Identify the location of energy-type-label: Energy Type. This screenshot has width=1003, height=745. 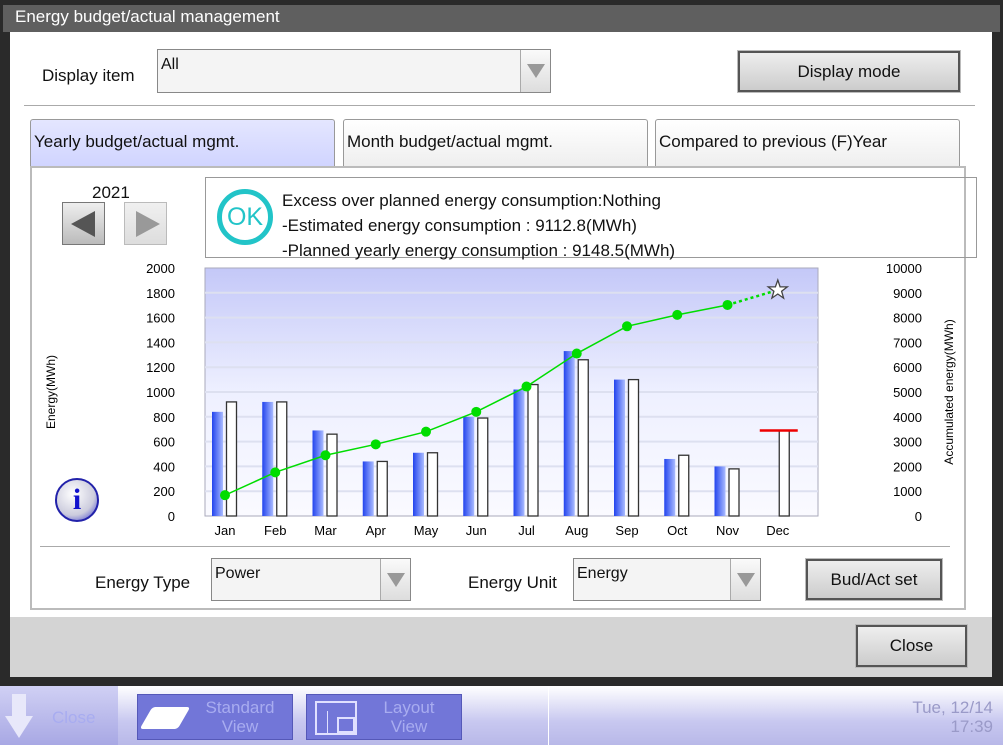
(143, 582).